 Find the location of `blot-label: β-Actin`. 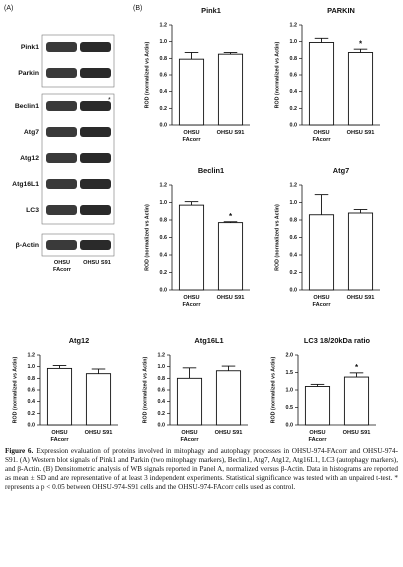

blot-label: β-Actin is located at coordinates (27, 245).